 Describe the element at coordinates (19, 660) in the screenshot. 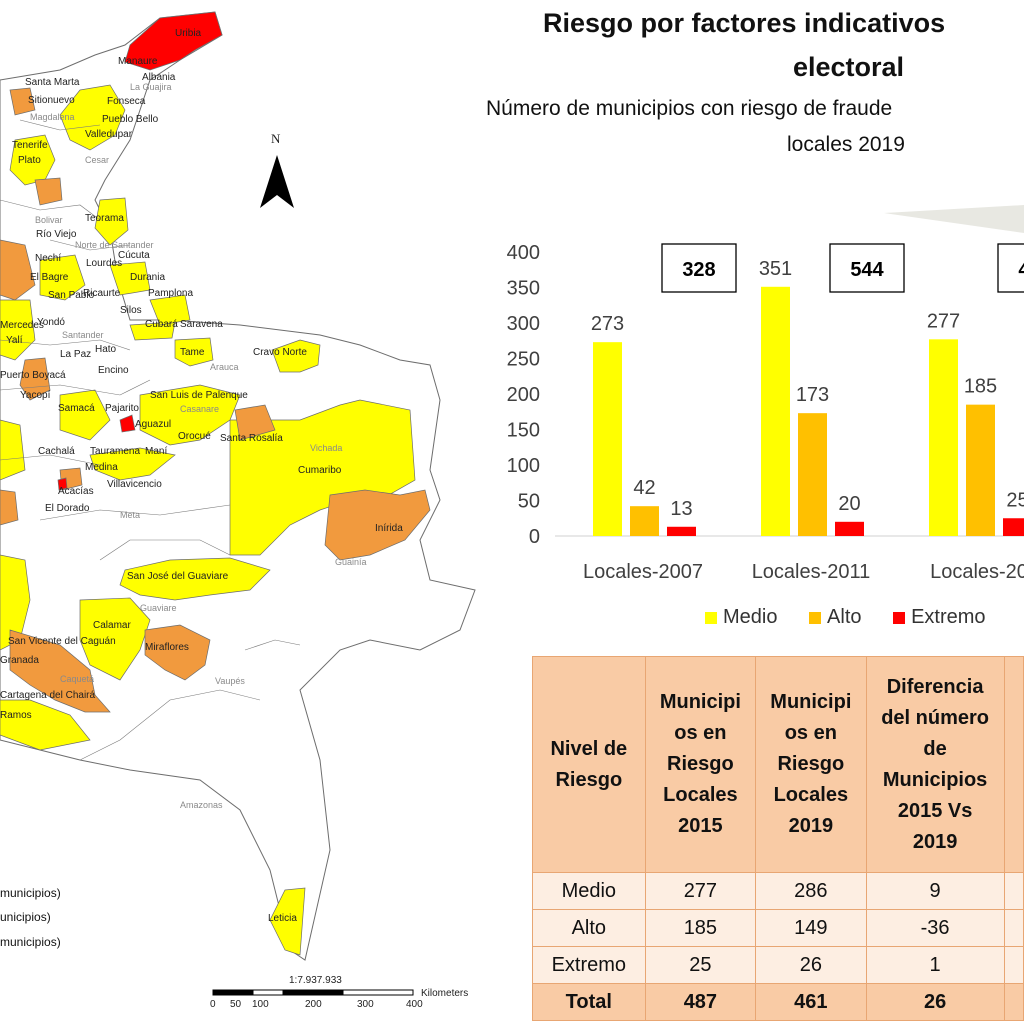

I see `municipality-label: Granada` at that location.